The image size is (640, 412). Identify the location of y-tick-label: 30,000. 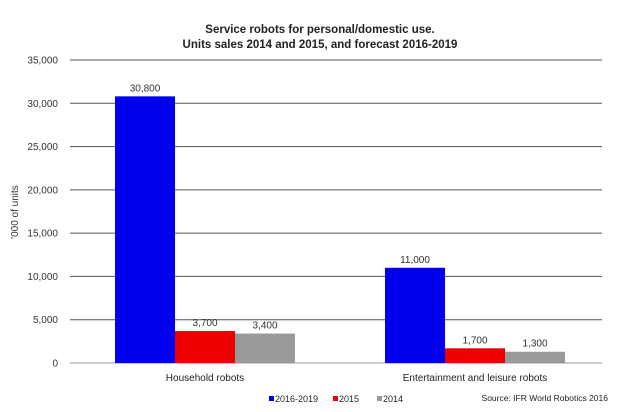
(42, 104).